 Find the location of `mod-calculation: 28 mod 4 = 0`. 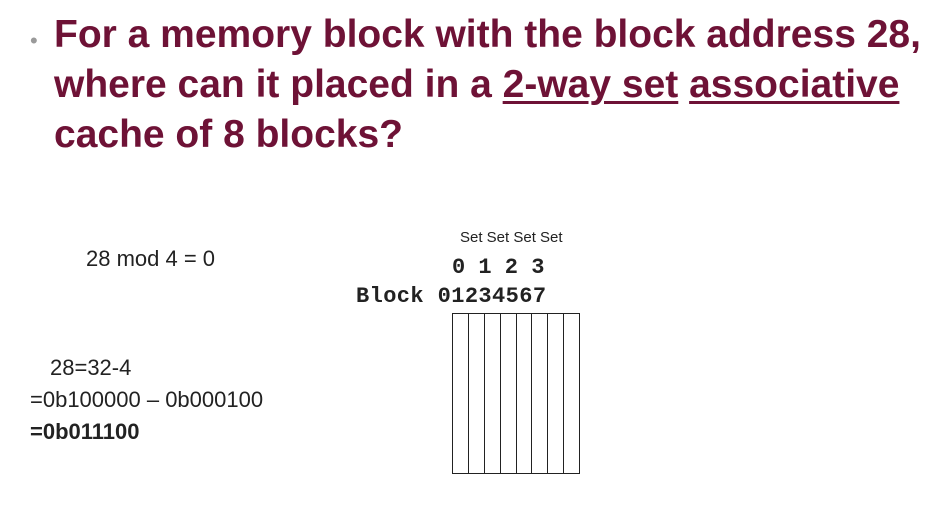

mod-calculation: 28 mod 4 = 0 is located at coordinates (151, 258).